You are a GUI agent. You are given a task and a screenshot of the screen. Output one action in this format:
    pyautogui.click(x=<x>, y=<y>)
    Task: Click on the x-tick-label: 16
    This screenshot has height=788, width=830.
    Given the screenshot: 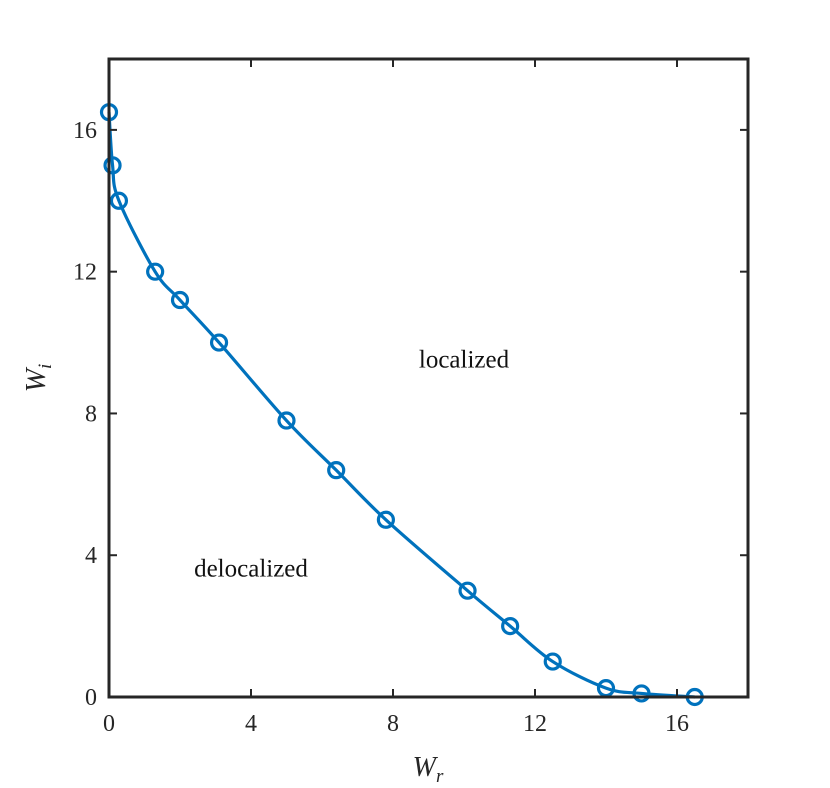 What is the action you would take?
    pyautogui.click(x=677, y=724)
    